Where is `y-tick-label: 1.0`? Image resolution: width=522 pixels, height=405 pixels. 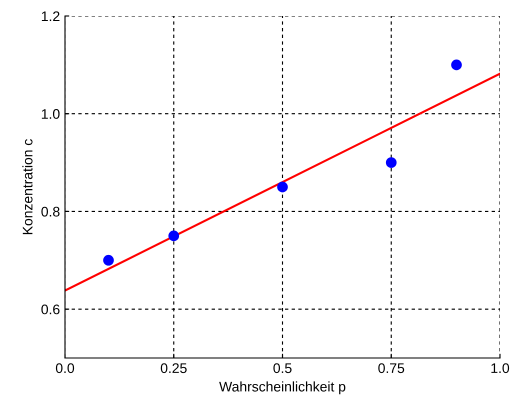 y-tick-label: 1.0 is located at coordinates (51, 114).